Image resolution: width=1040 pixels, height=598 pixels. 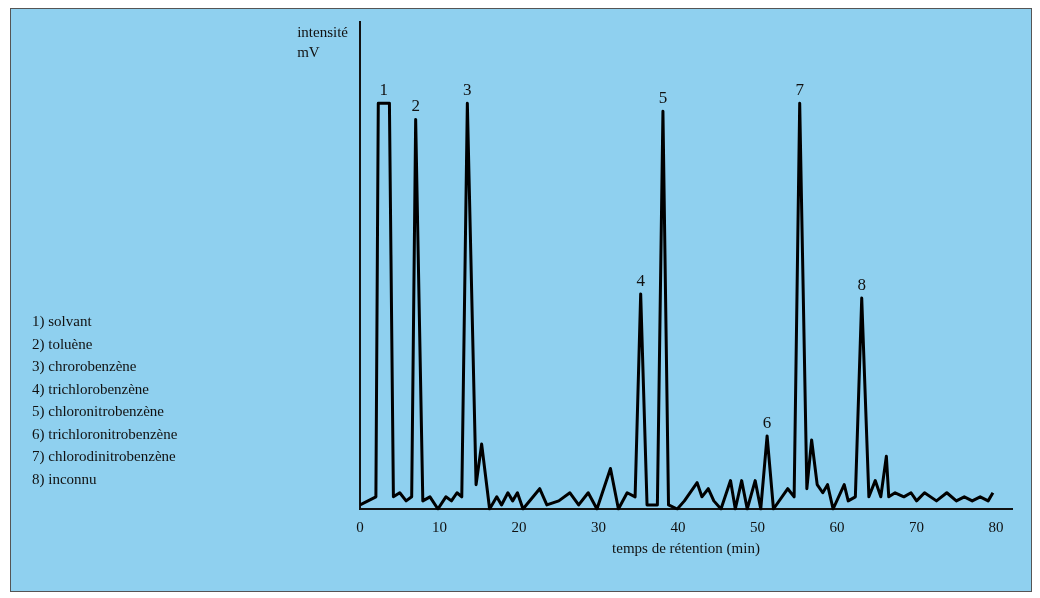 What do you see at coordinates (758, 526) in the screenshot?
I see `x-tick-label: 50` at bounding box center [758, 526].